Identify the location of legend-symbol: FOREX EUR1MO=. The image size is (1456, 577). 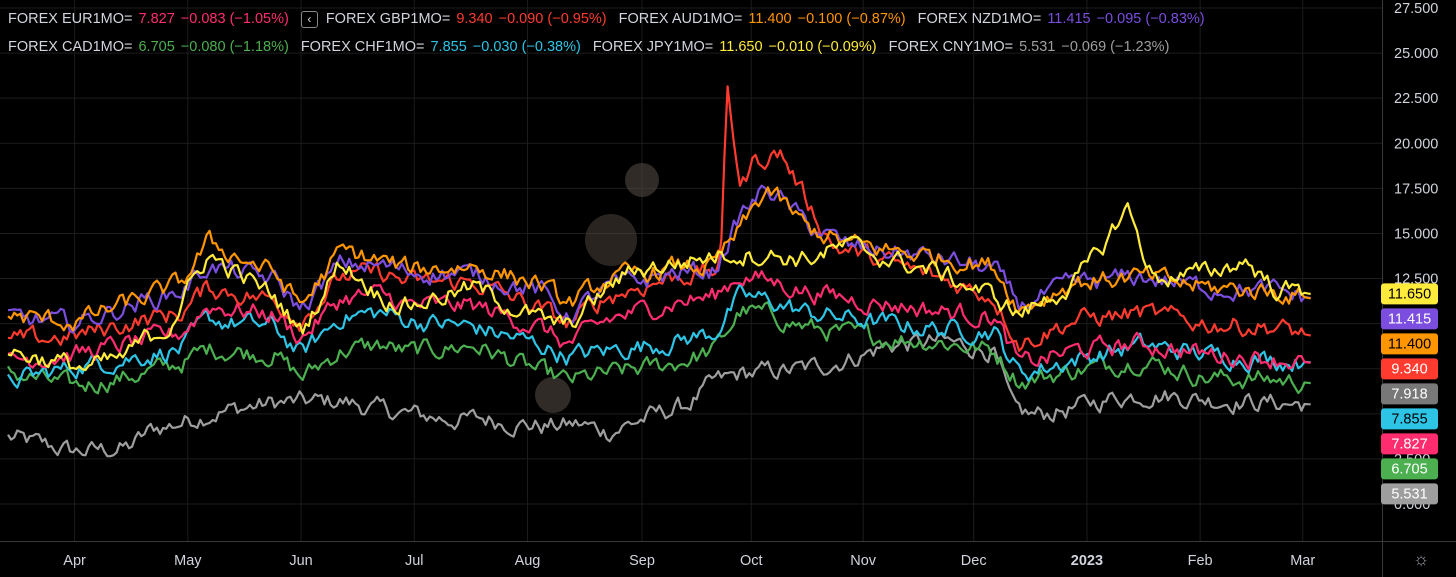
(70, 19).